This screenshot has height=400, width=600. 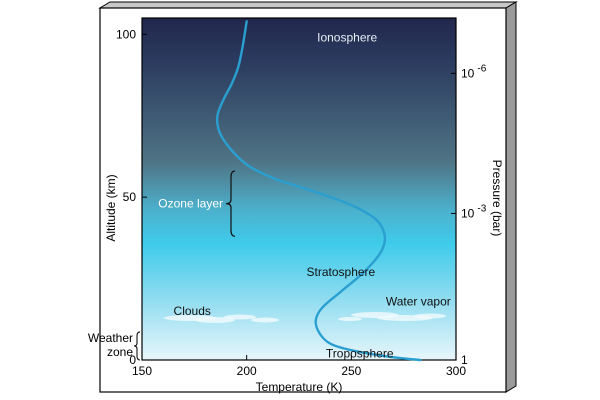 I want to click on y-axis: 0 50 100, so click(x=131, y=197).